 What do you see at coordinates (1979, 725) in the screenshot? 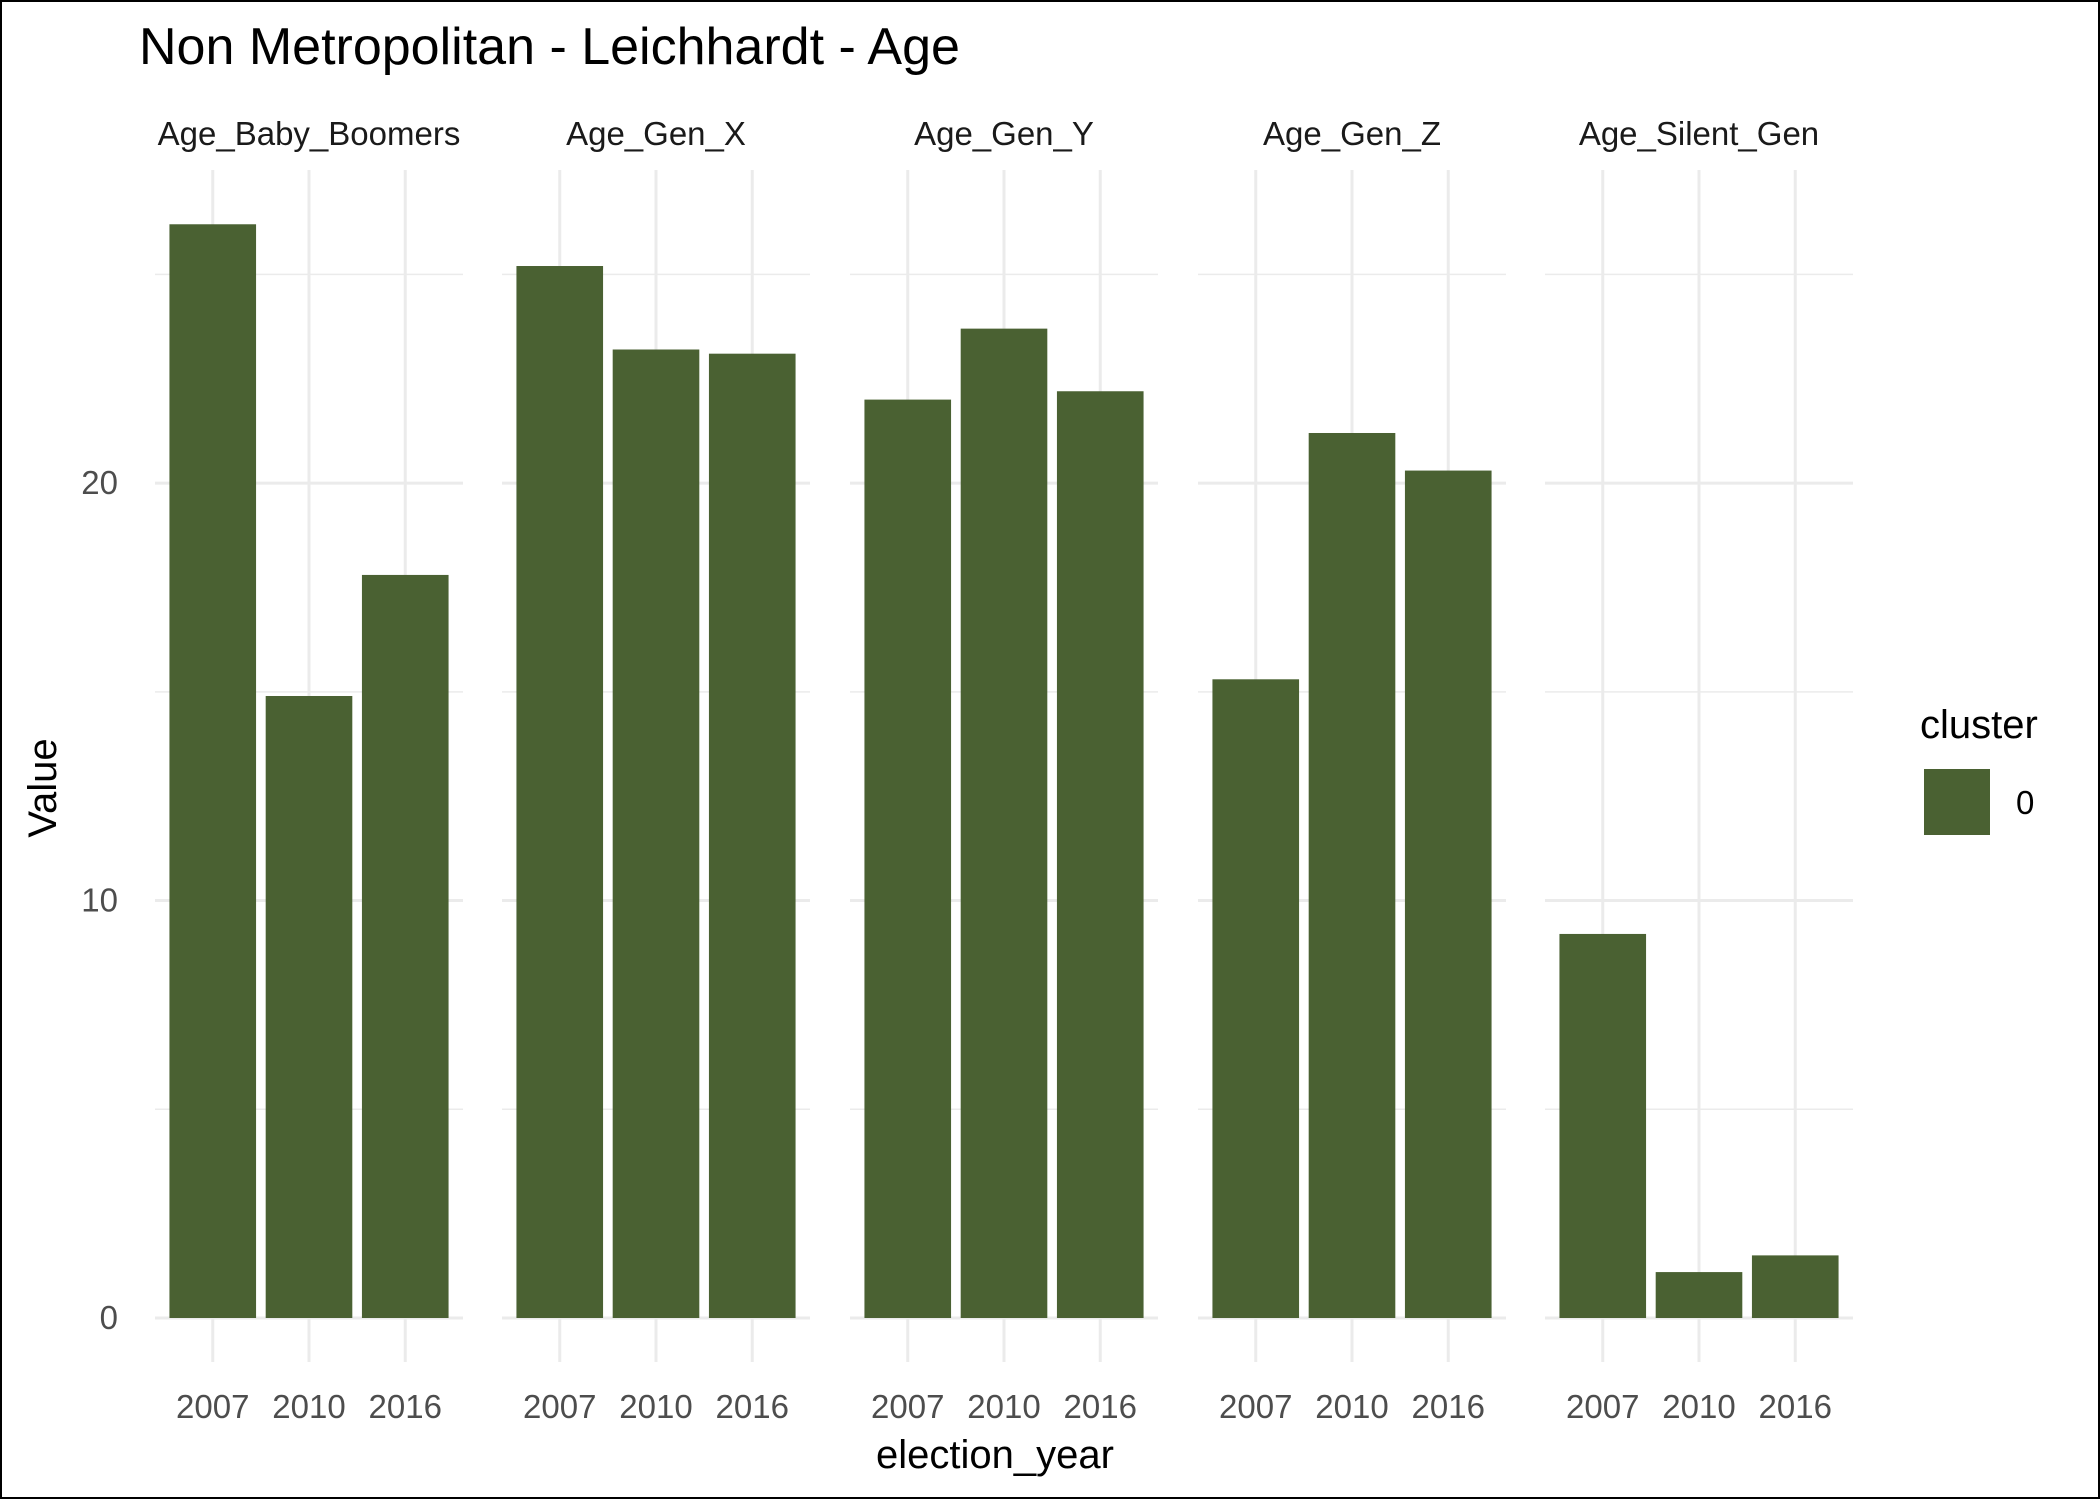
I see `legend-title: cluster` at bounding box center [1979, 725].